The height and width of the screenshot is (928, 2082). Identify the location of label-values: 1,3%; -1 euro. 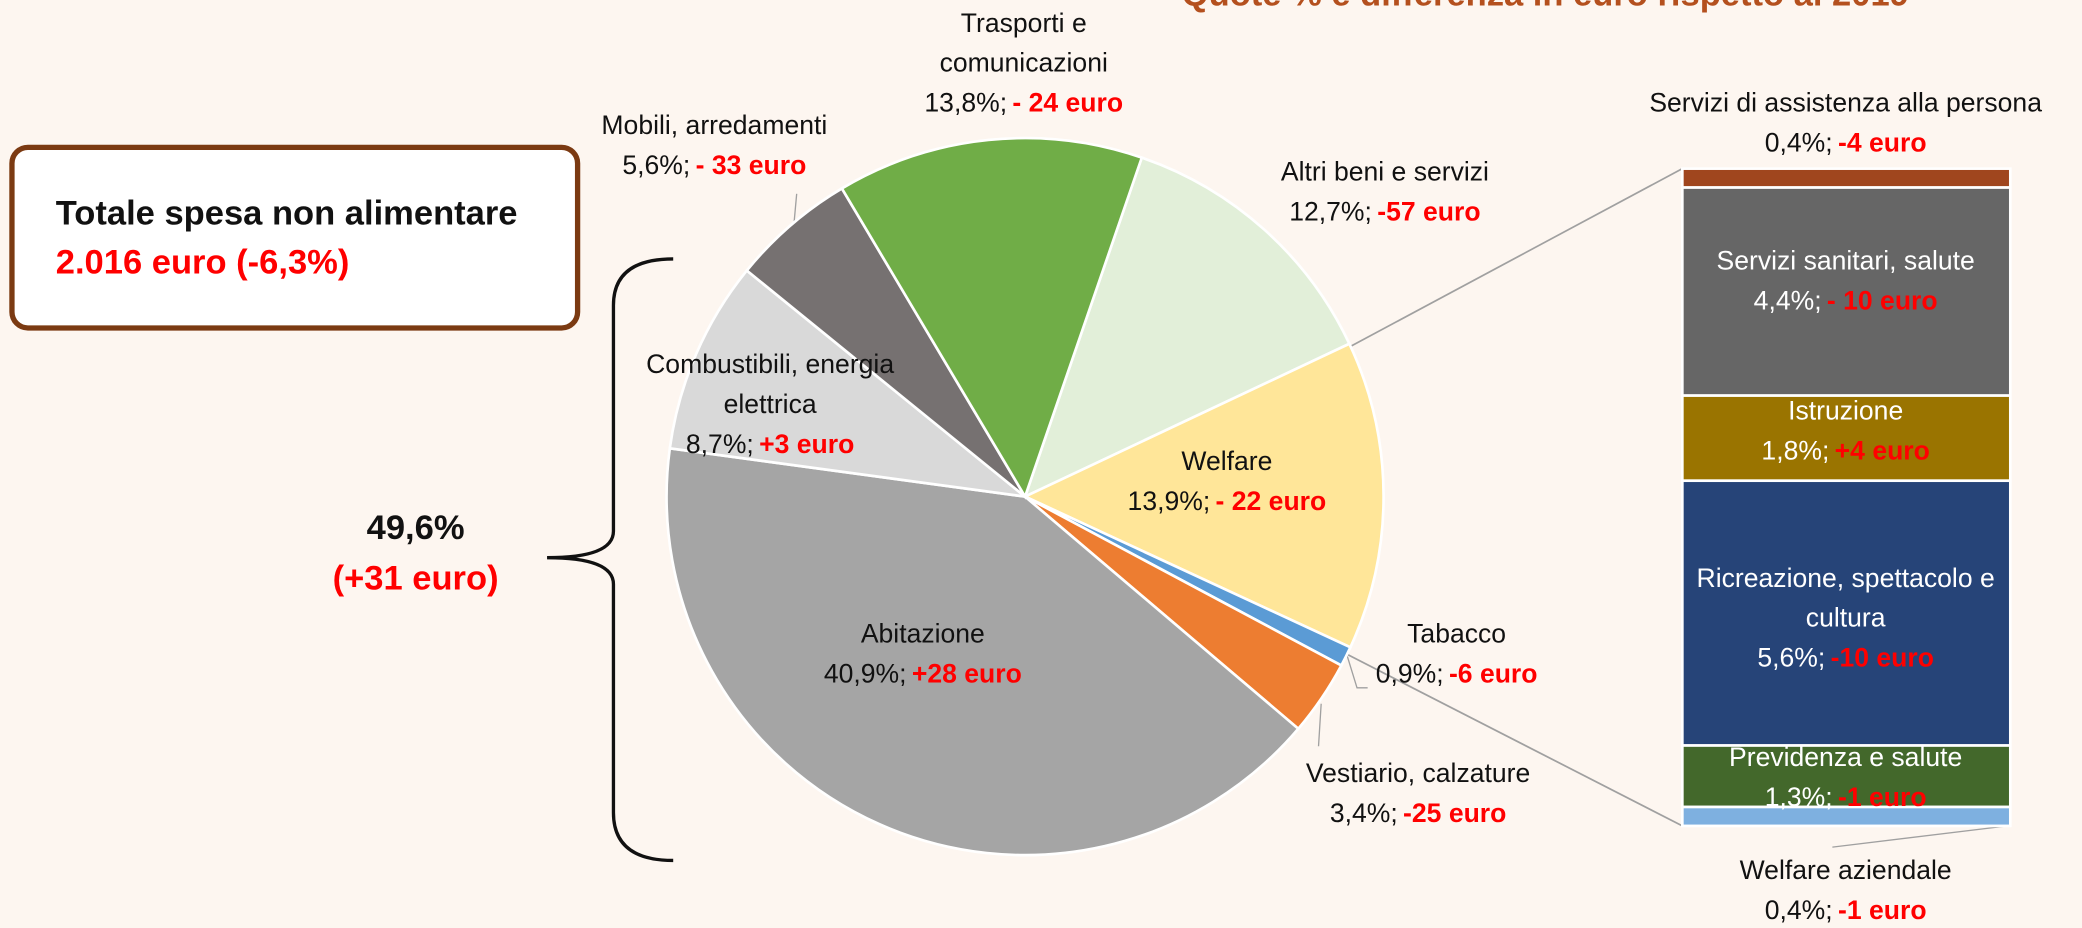
(1846, 798).